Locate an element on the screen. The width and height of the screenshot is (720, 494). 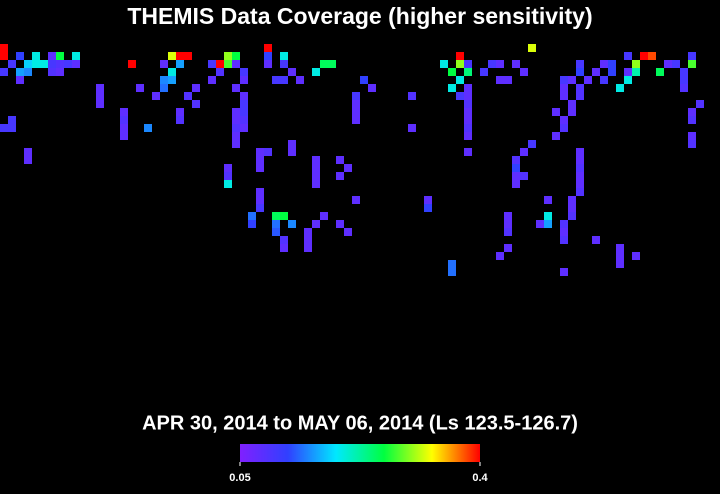
colorbar-tick-label: 0.05 is located at coordinates (239, 478).